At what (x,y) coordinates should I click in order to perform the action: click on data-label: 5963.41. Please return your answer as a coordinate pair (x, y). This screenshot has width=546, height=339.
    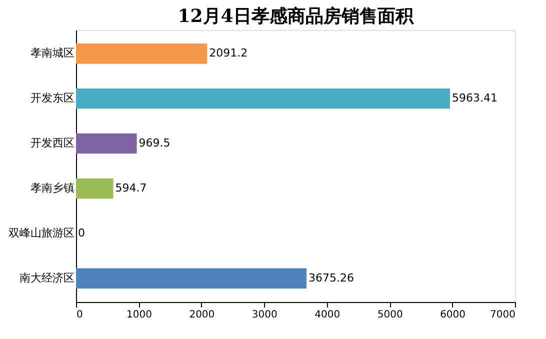
    Looking at the image, I should click on (475, 98).